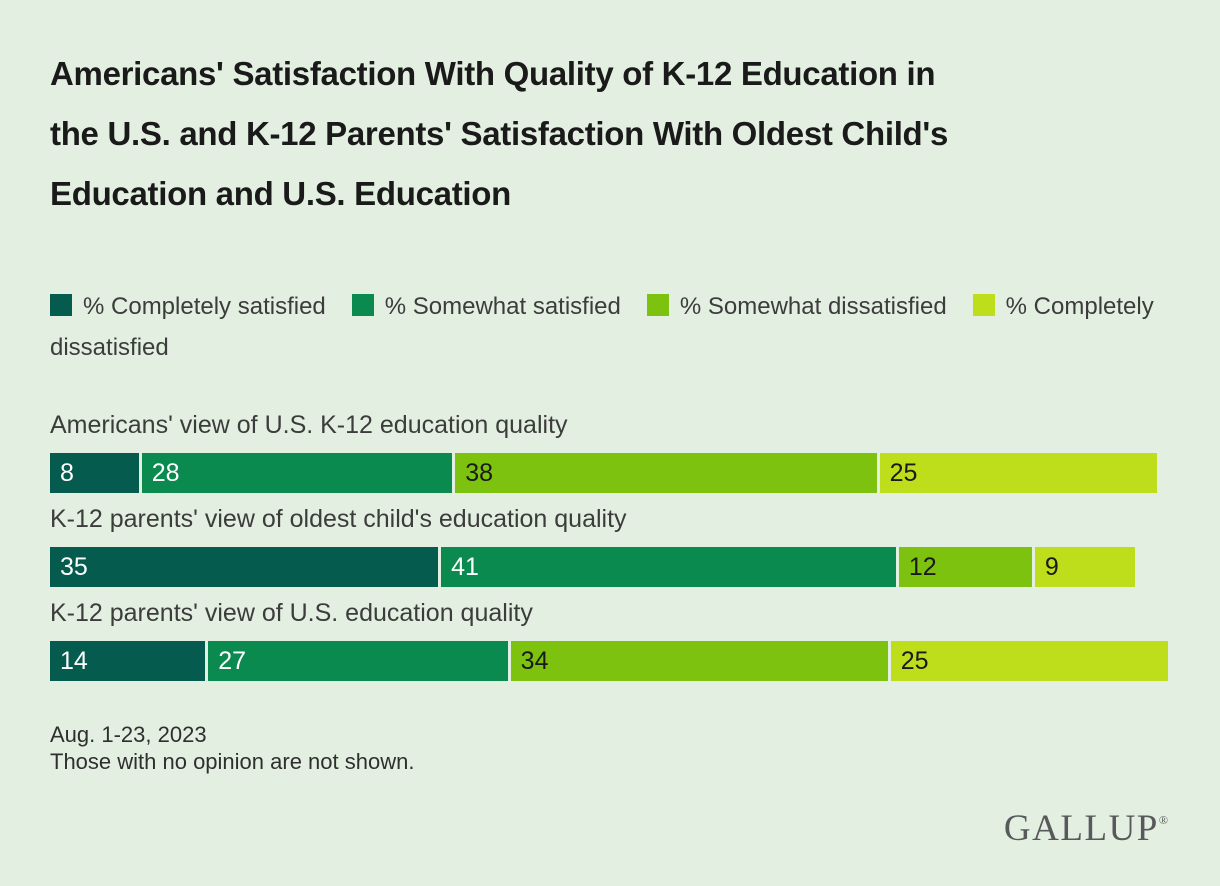 The width and height of the screenshot is (1220, 886). I want to click on bar-segment: 35, so click(244, 567).